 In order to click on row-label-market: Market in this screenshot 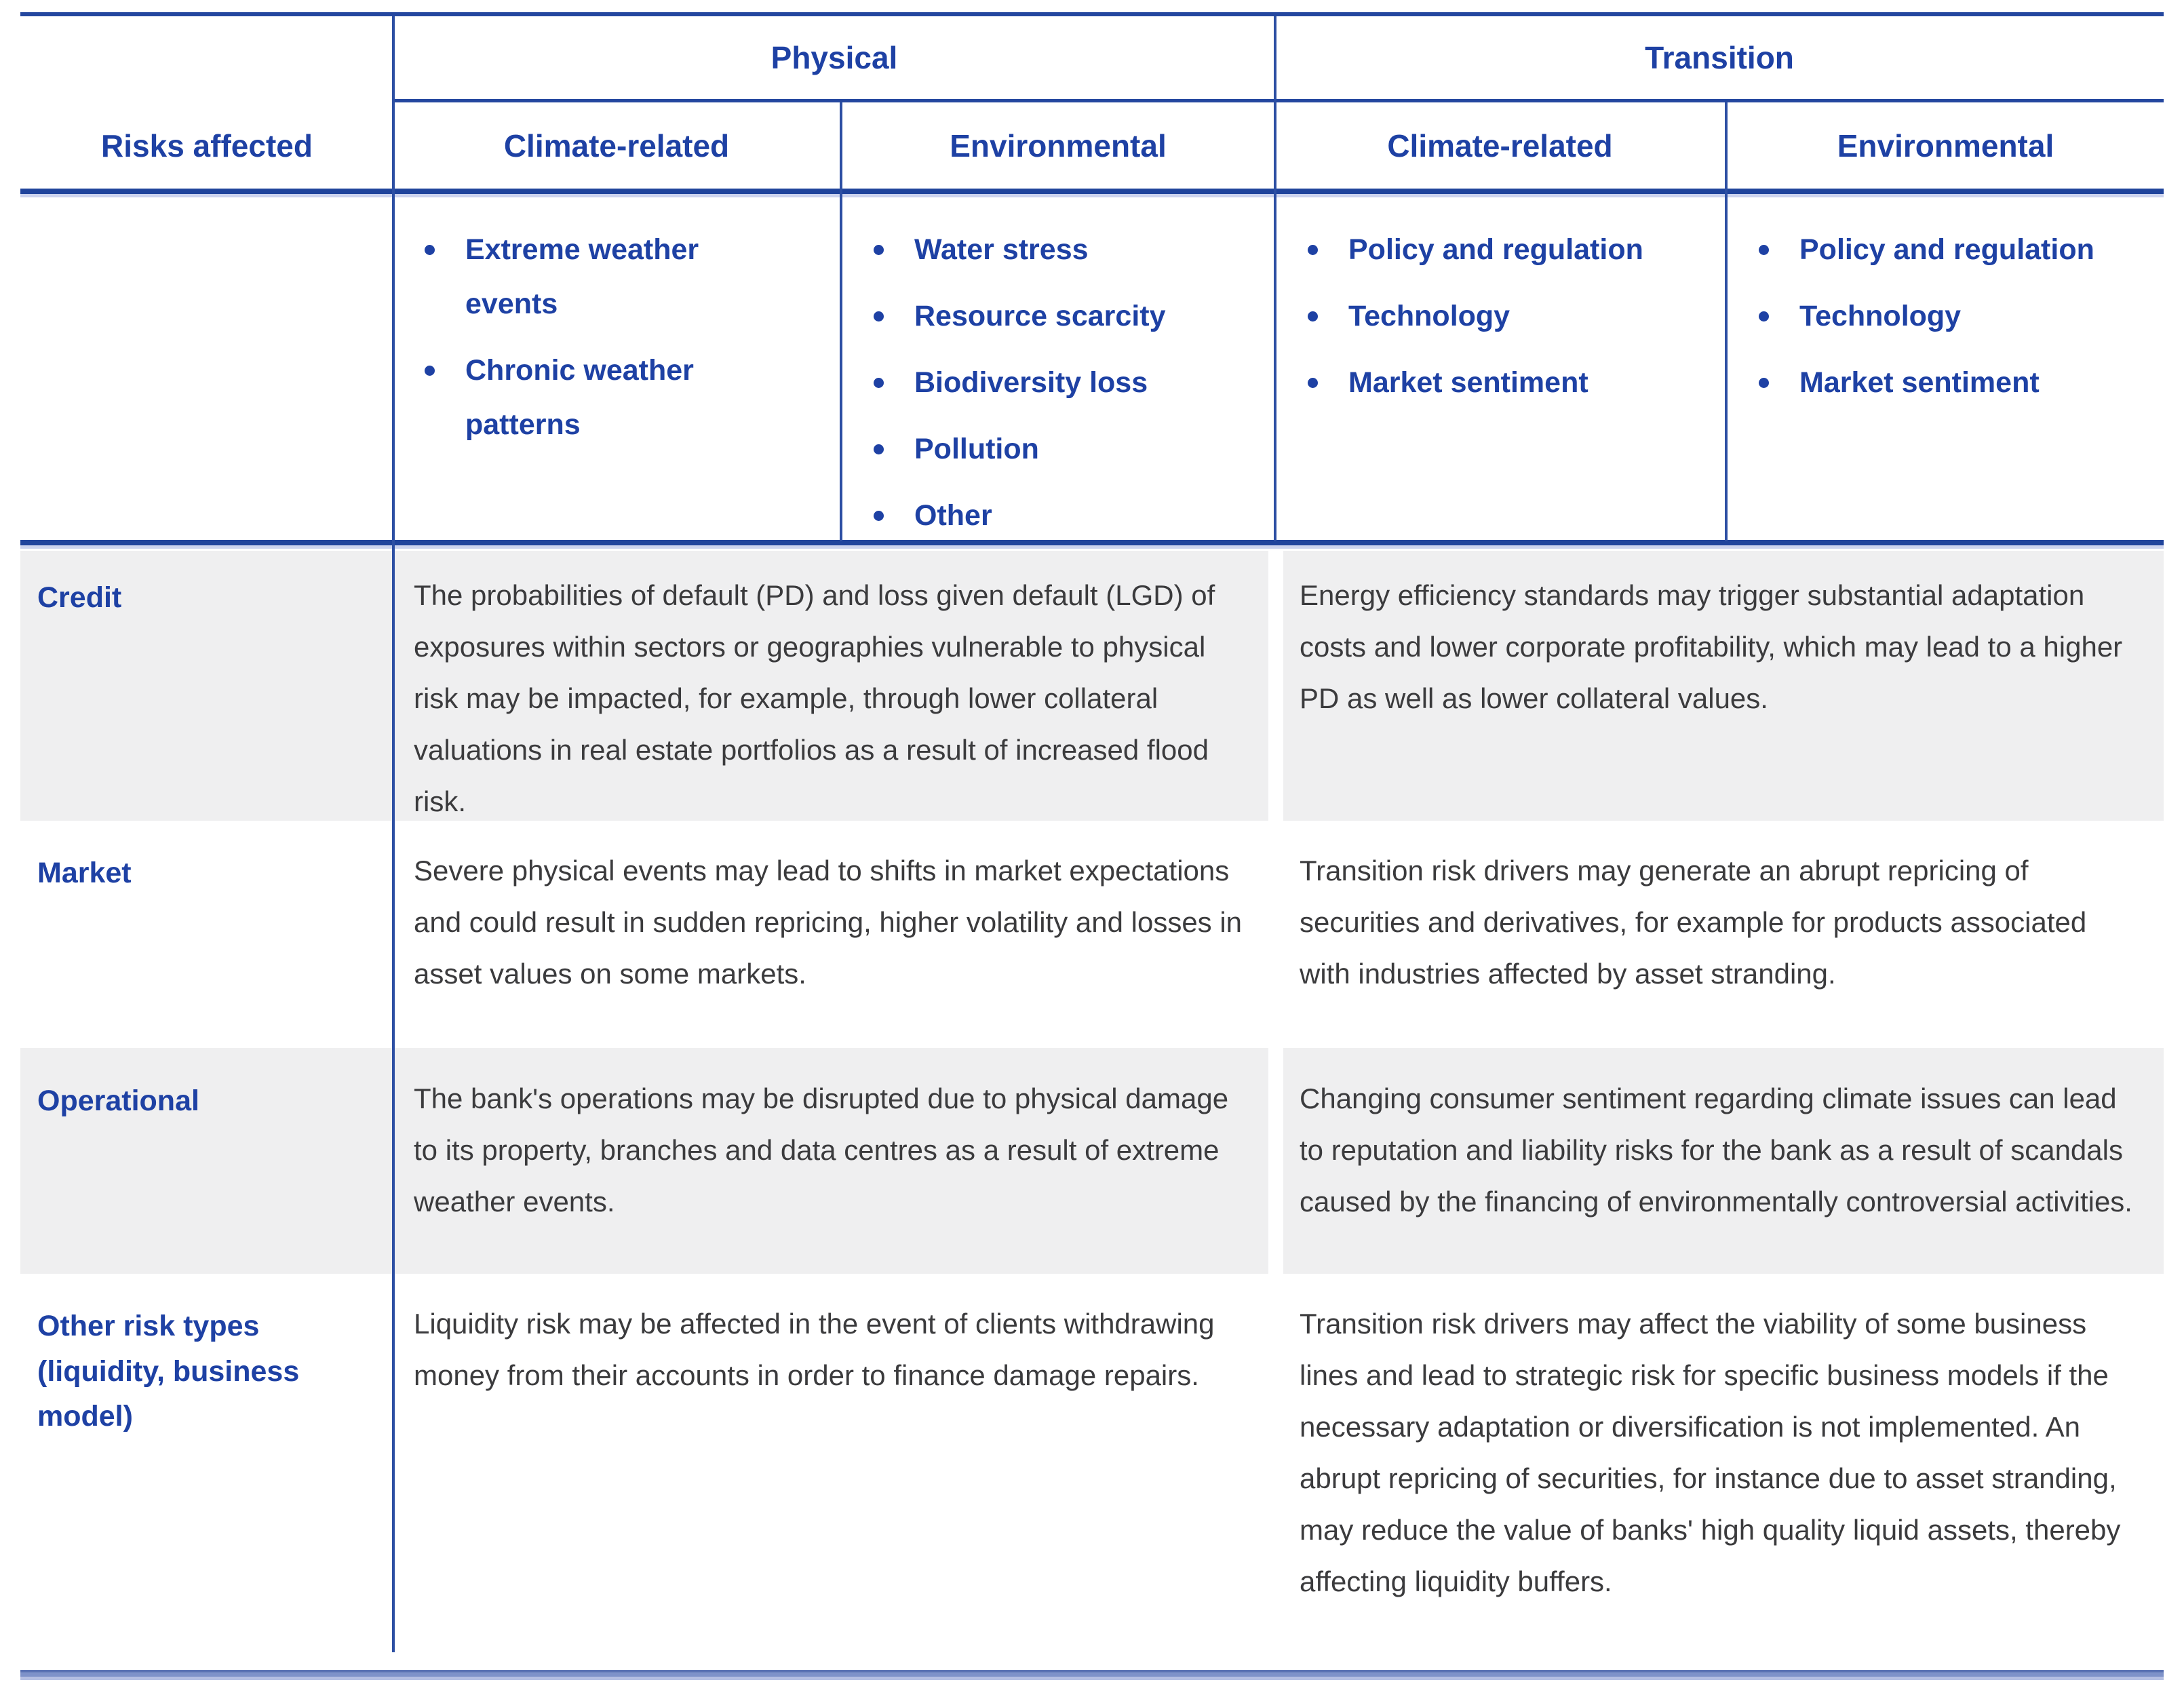, I will do `click(84, 873)`.